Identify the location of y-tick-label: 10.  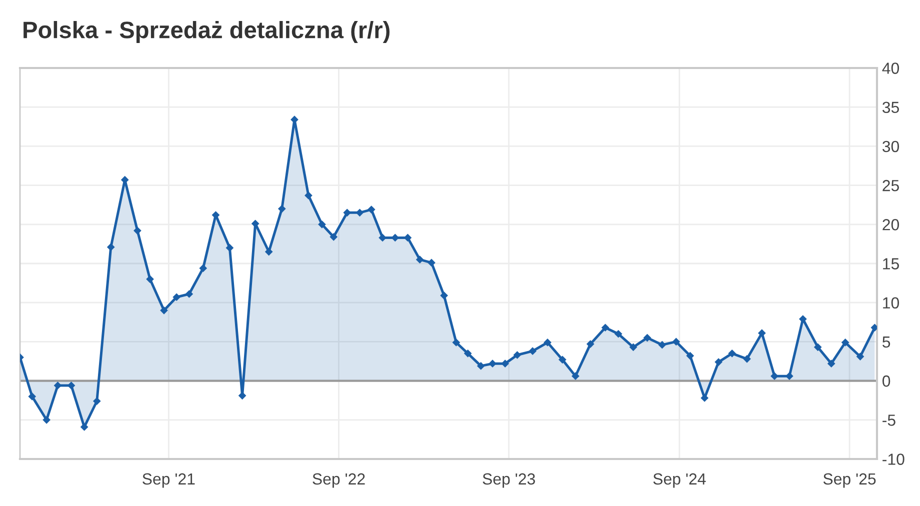
(891, 303).